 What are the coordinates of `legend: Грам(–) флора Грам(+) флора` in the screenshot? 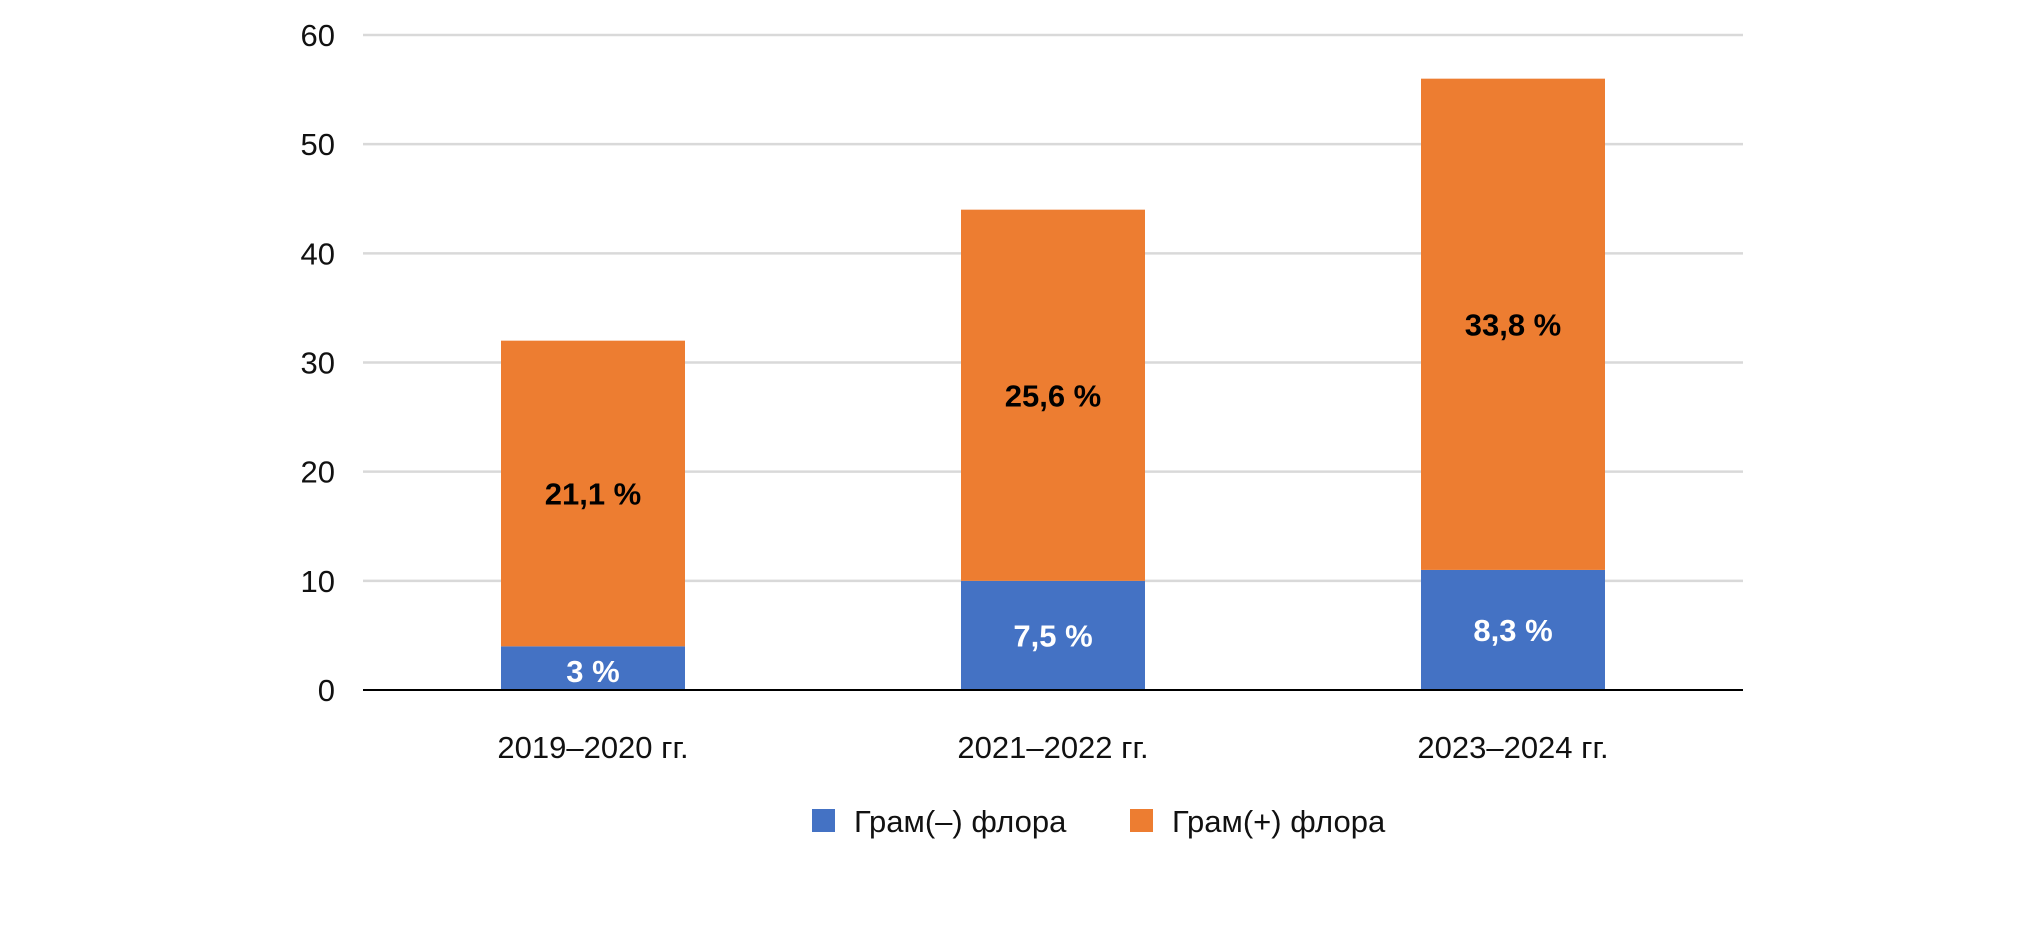 It's located at (1099, 821).